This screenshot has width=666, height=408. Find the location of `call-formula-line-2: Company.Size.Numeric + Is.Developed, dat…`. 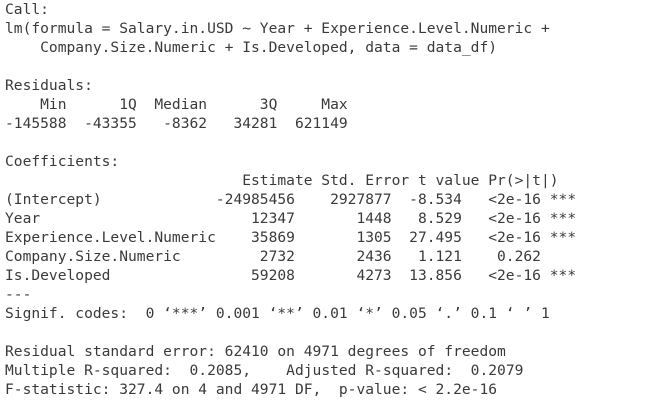

call-formula-line-2: Company.Size.Numeric + Is.Developed, dat… is located at coordinates (251, 47).